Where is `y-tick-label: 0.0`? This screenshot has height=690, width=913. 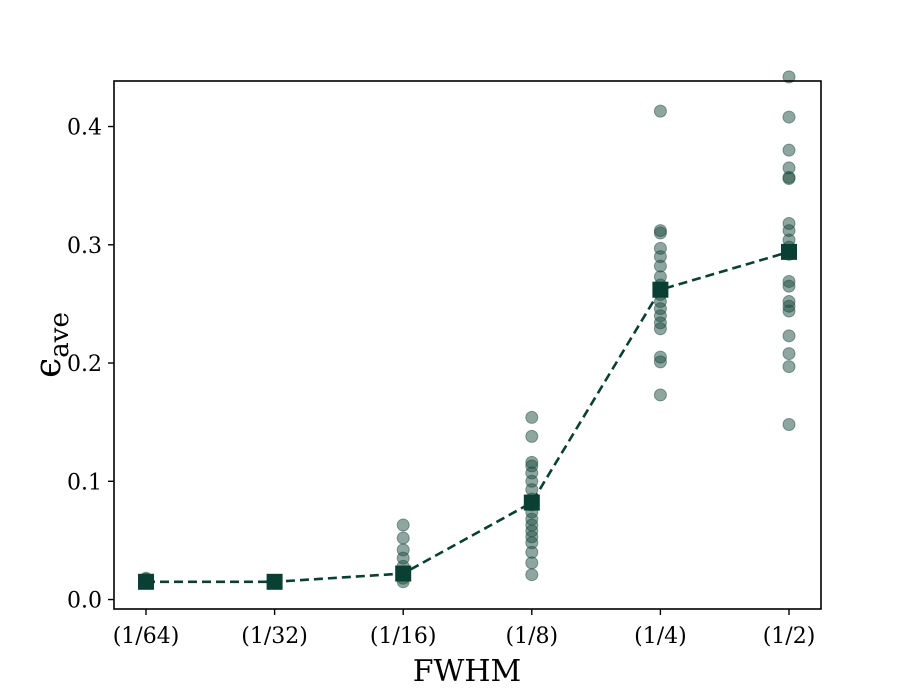 y-tick-label: 0.0 is located at coordinates (84, 601).